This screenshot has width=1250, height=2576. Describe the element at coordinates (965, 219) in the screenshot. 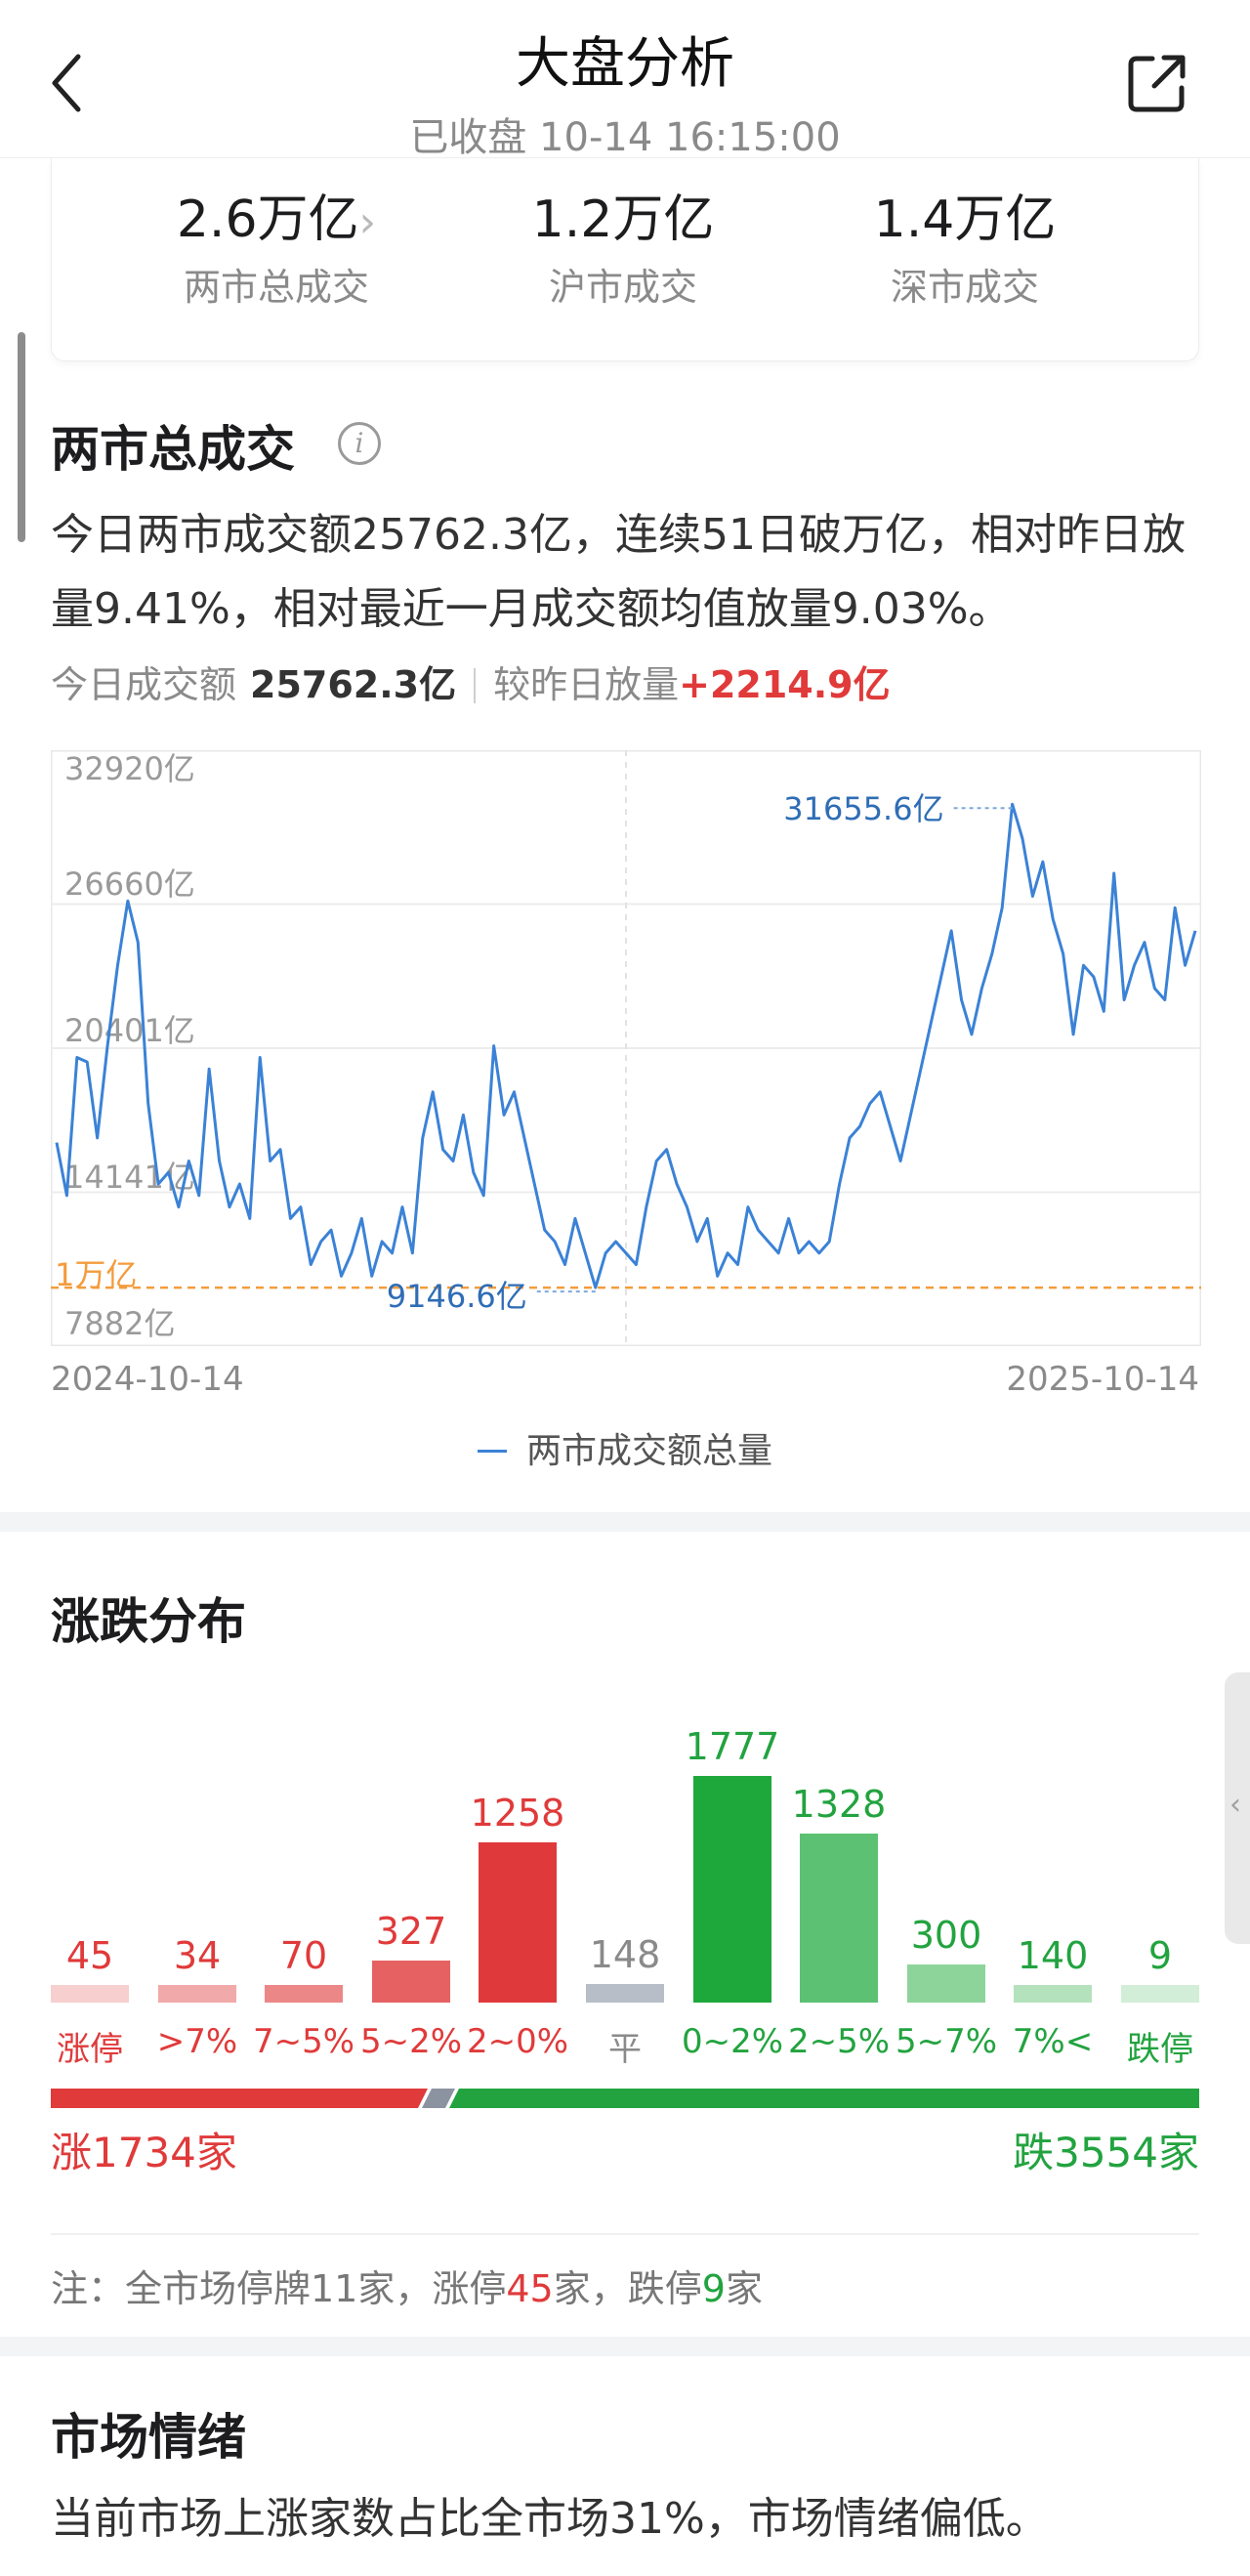

I see `sz-turnover-value: 1.4万亿` at that location.